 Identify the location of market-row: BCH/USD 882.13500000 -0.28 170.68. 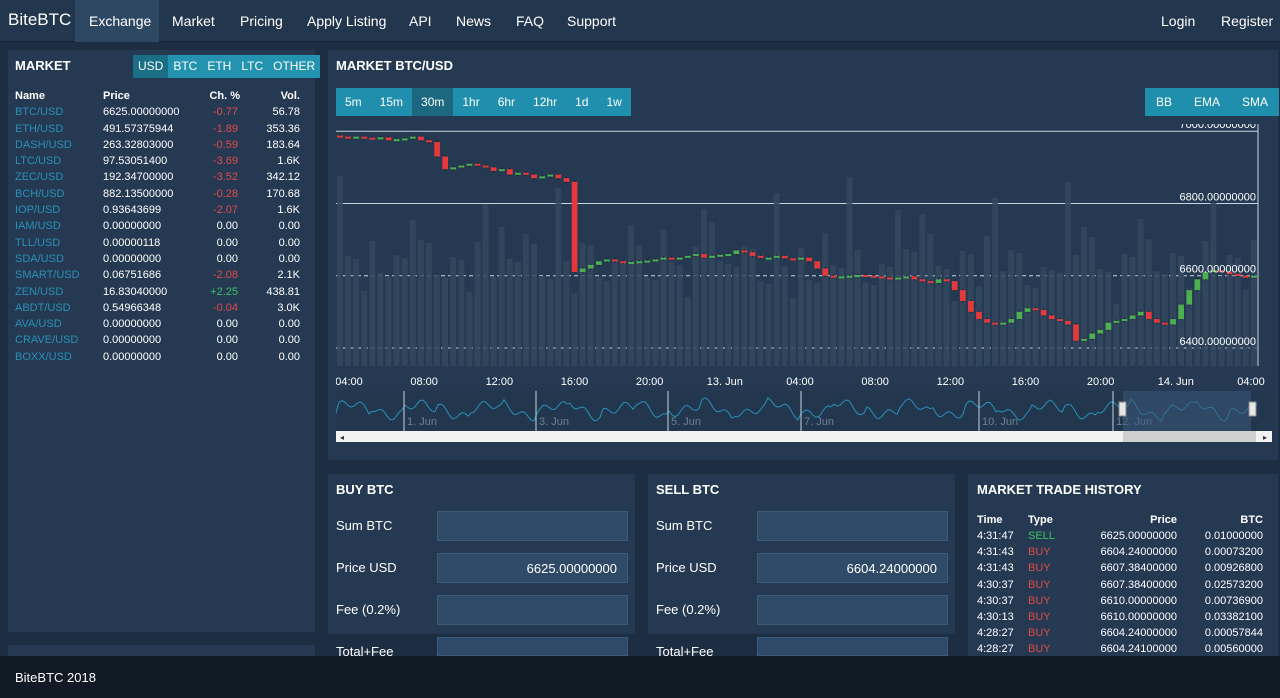
(158, 194).